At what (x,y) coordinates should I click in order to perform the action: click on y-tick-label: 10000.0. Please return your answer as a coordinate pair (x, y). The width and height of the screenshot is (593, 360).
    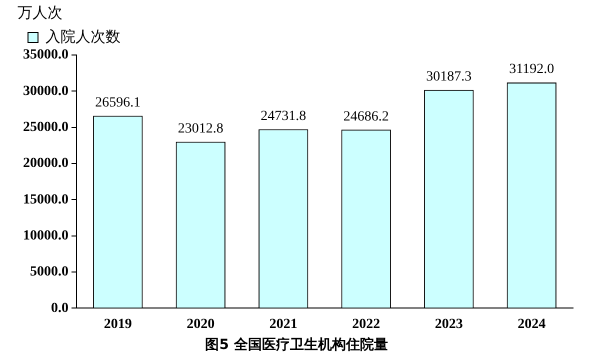
    Looking at the image, I should click on (45, 236).